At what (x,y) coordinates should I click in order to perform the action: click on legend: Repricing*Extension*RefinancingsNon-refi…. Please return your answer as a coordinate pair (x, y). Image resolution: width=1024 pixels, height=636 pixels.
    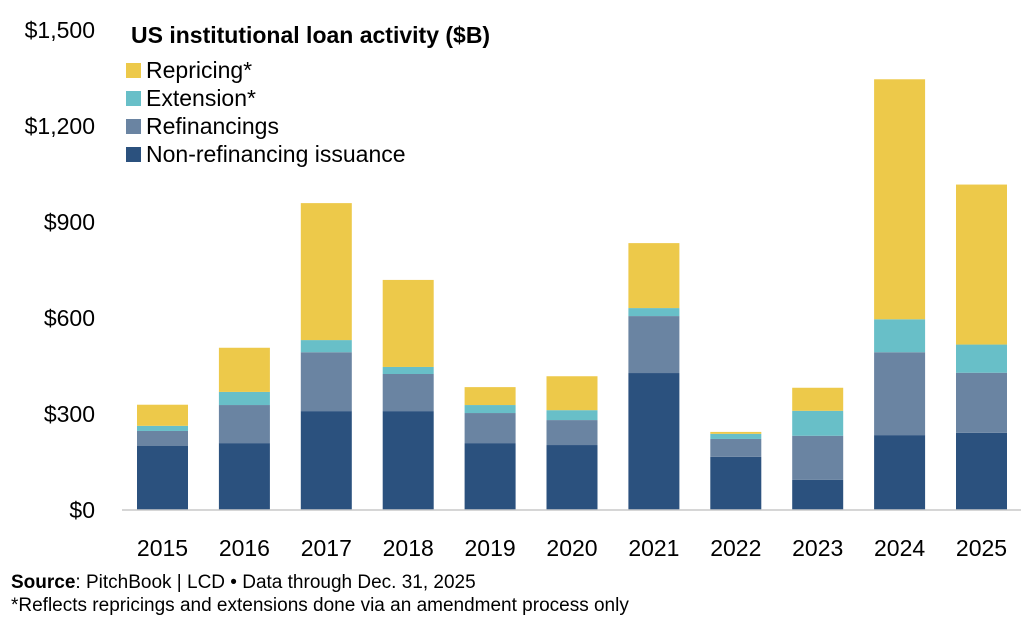
    Looking at the image, I should click on (266, 112).